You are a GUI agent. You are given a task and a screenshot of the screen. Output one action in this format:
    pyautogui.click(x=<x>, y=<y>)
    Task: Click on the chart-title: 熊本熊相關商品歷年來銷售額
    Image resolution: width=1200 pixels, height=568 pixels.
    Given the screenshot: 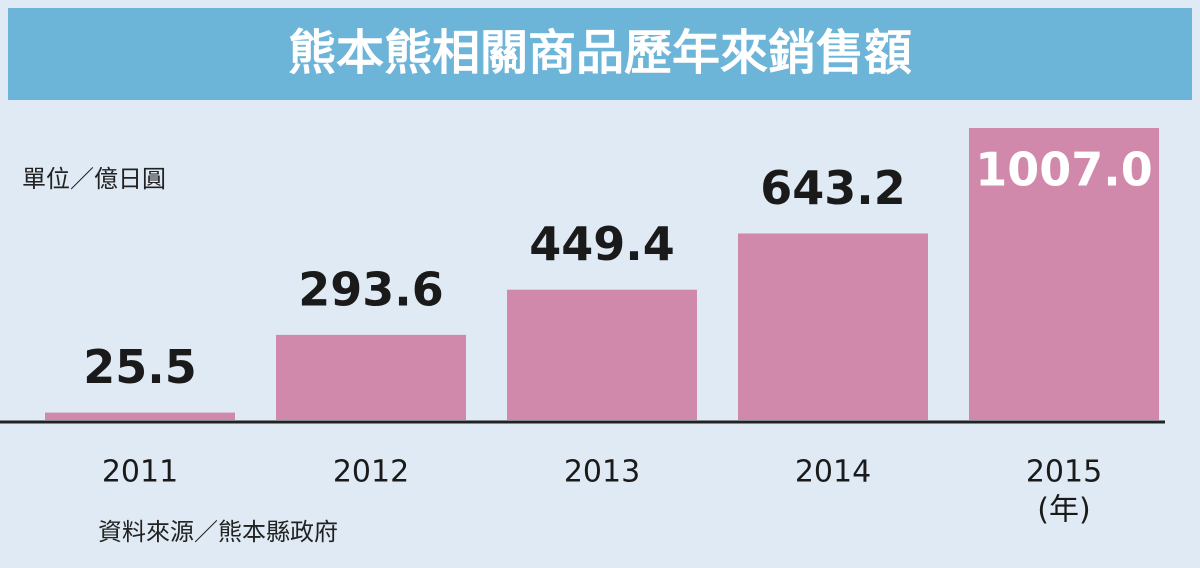 What is the action you would take?
    pyautogui.click(x=600, y=53)
    